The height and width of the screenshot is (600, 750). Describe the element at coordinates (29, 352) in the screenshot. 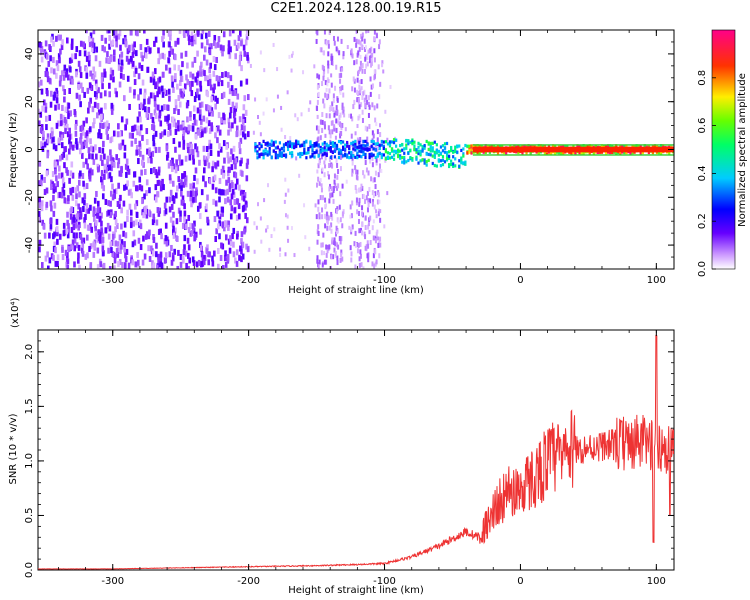

I see `snr-y-tick-label: 2.0` at that location.